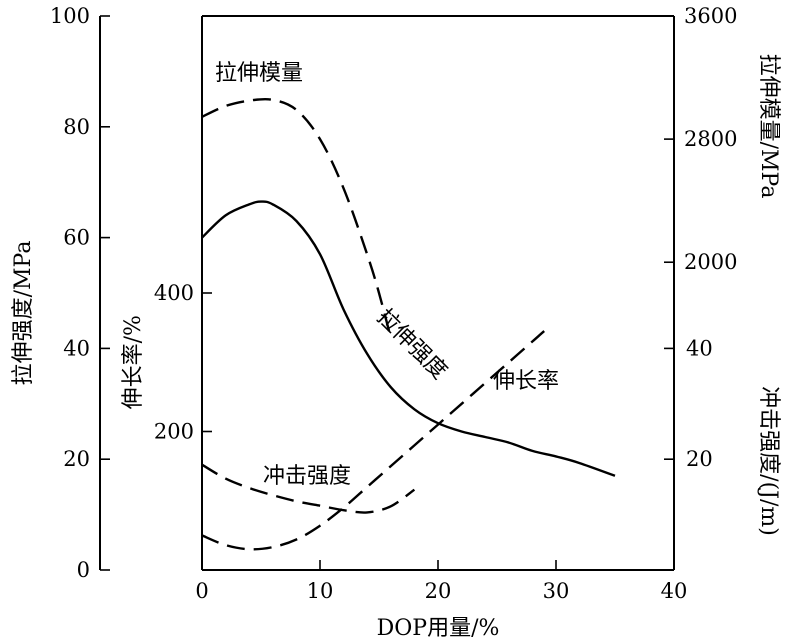 The width and height of the screenshot is (791, 643). Describe the element at coordinates (438, 591) in the screenshot. I see `x-tick-label: 20` at that location.